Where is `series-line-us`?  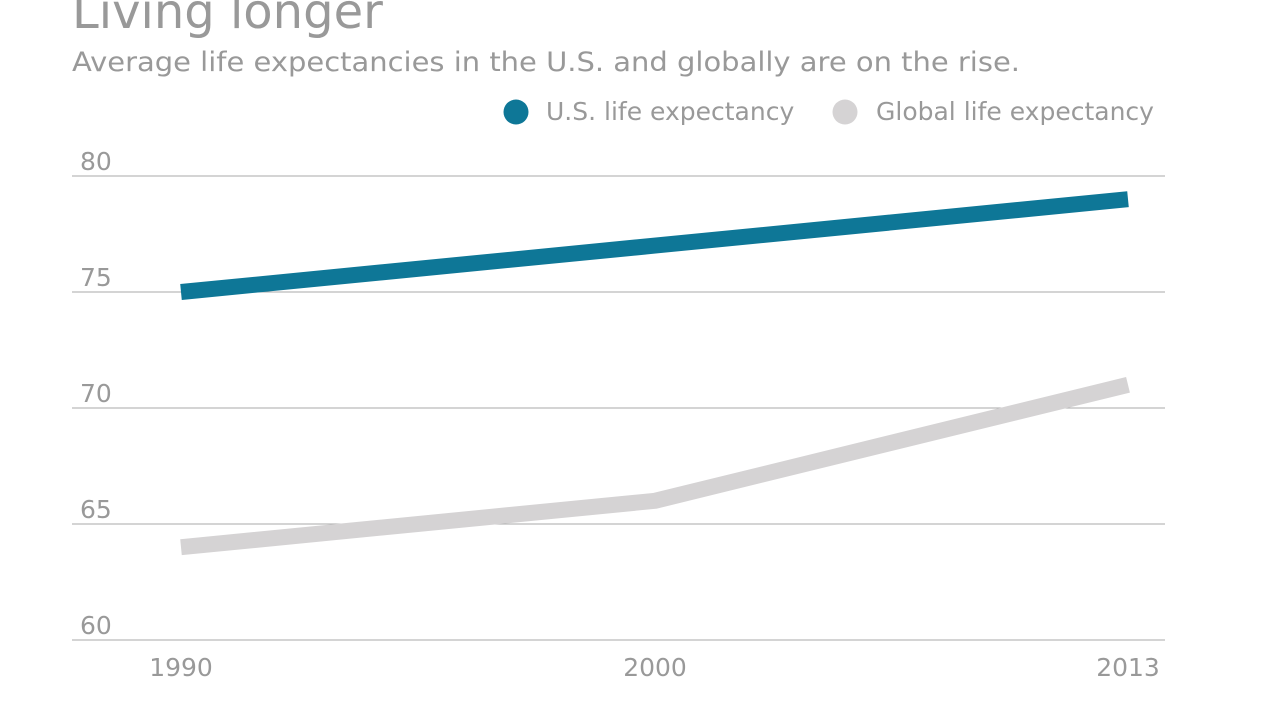
series-line-us is located at coordinates (654, 245).